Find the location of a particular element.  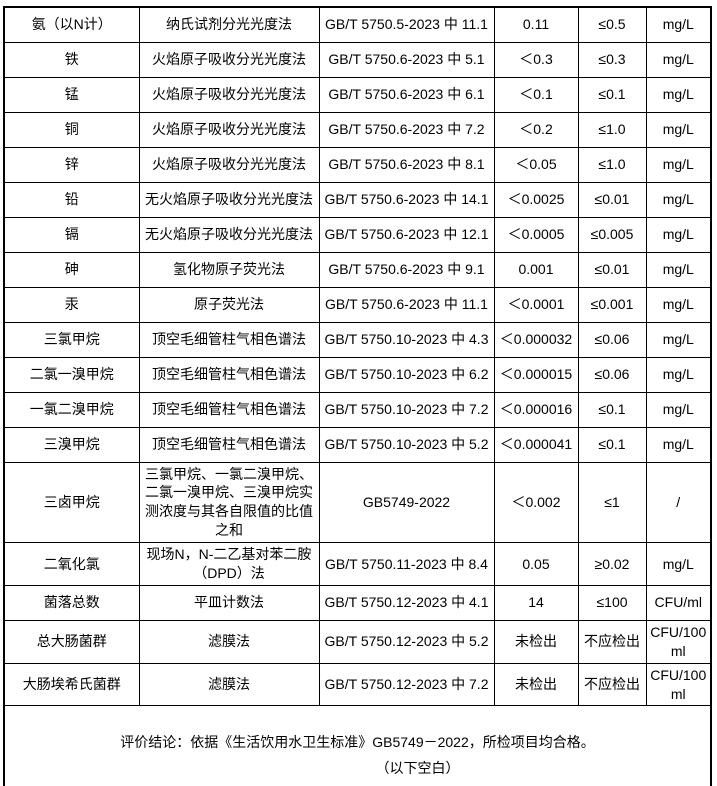

standard-cell: GB/T 5750.6-2023 中 7.2 is located at coordinates (406, 129).